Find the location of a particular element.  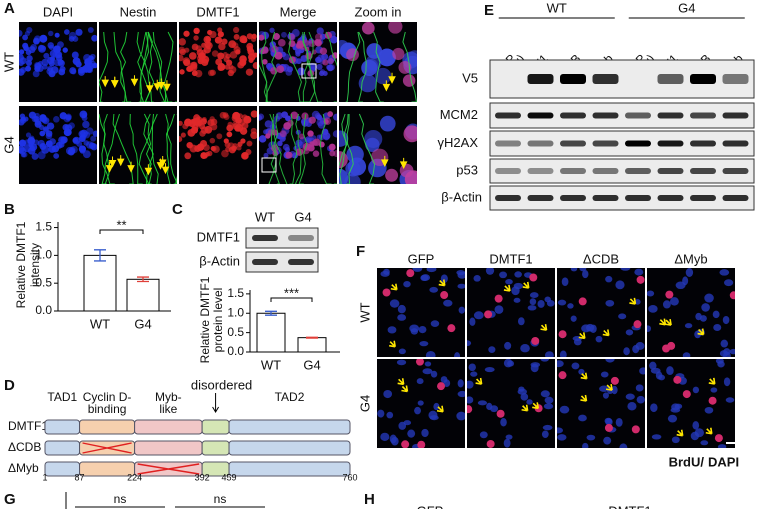

panel-letter: C is located at coordinates (177, 209).